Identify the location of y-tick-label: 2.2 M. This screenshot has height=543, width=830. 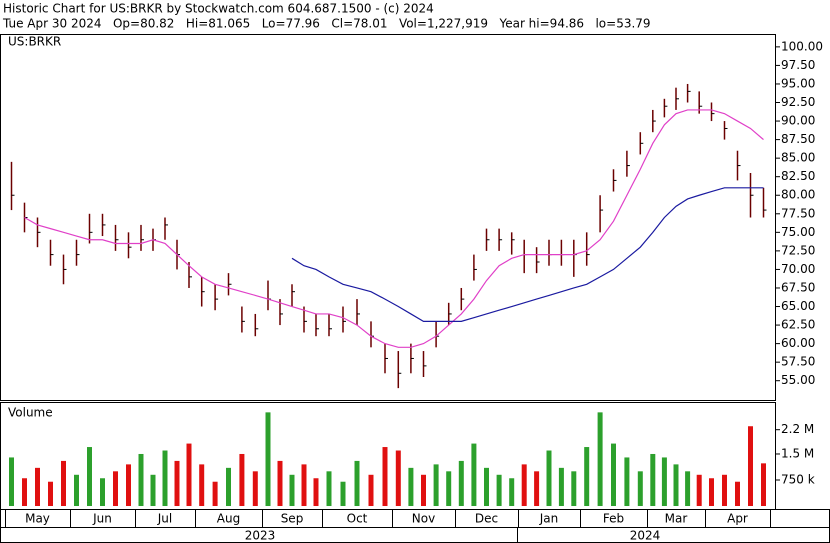
(797, 429).